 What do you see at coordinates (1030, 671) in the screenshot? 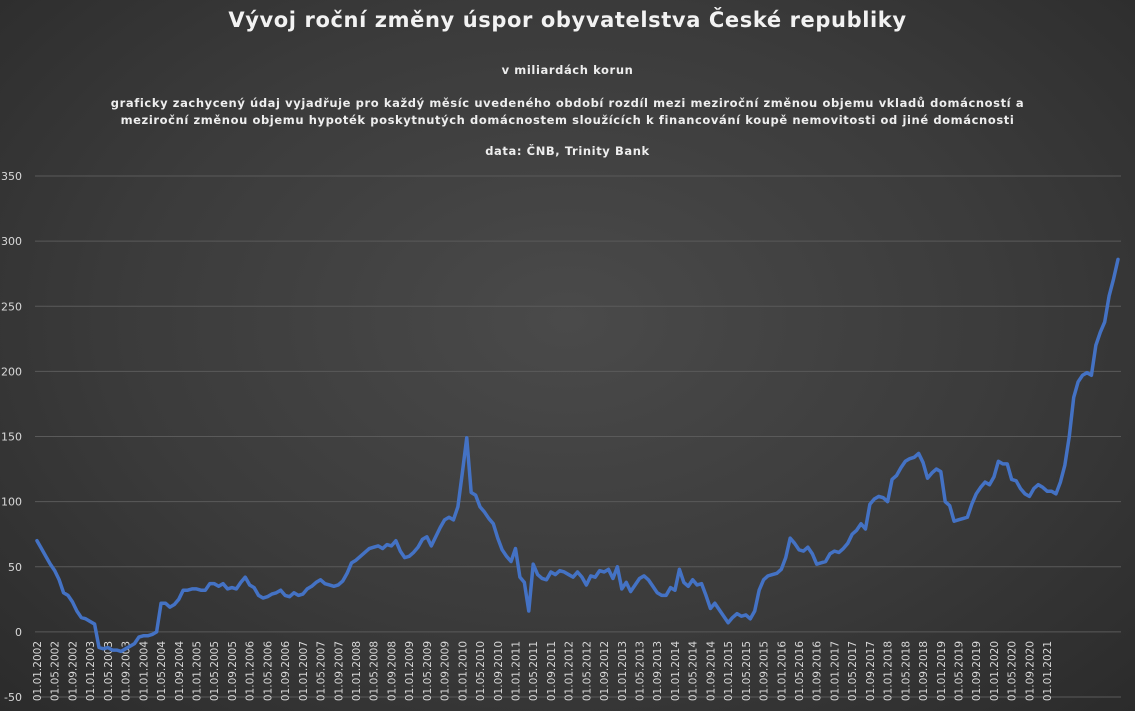
I see `x-tick-label: 01.09.2020` at bounding box center [1030, 671].